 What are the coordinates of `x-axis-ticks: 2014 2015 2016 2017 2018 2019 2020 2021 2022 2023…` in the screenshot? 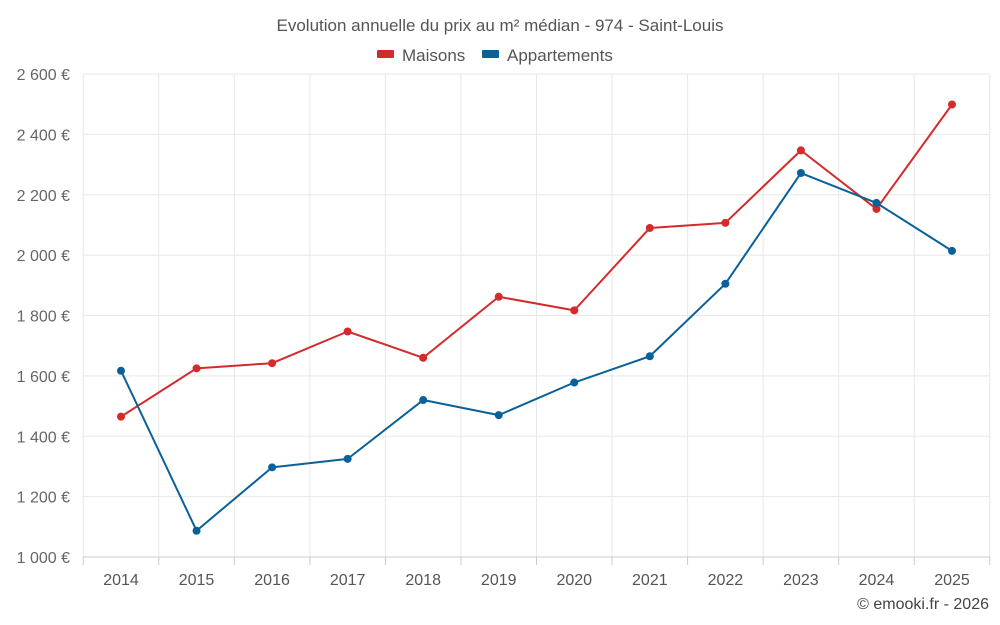 It's located at (536, 572).